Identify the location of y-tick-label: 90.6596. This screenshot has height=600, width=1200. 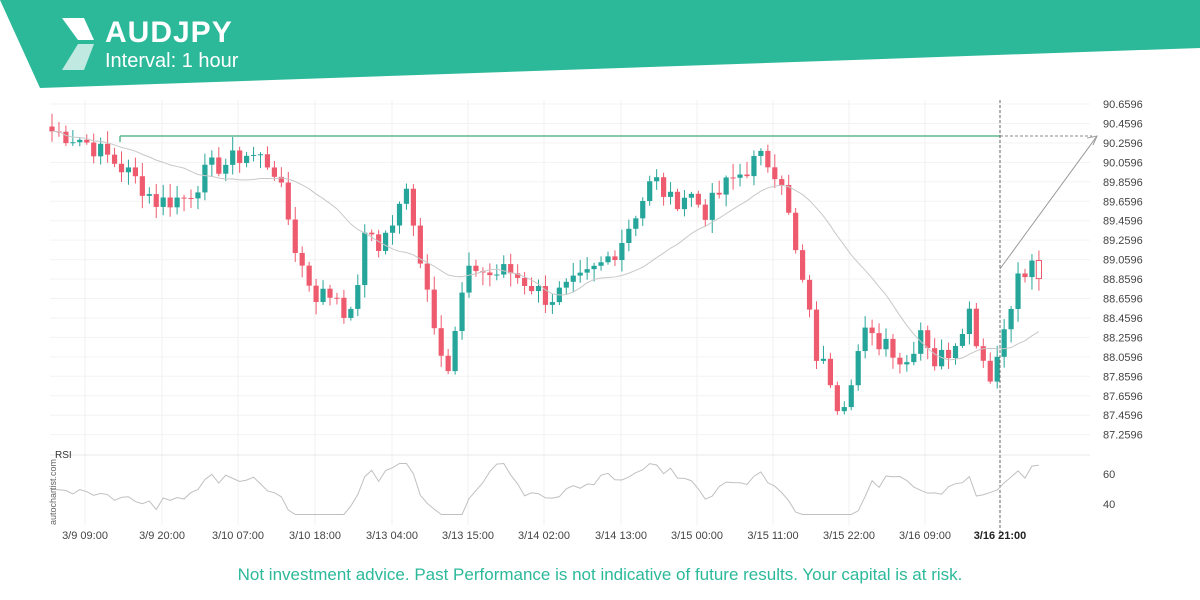
(1123, 105).